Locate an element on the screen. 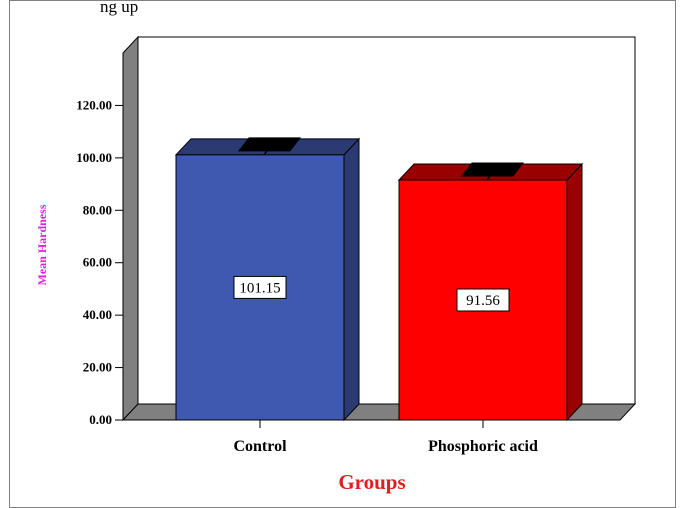  y-tick-label: 40.00 is located at coordinates (97, 314).